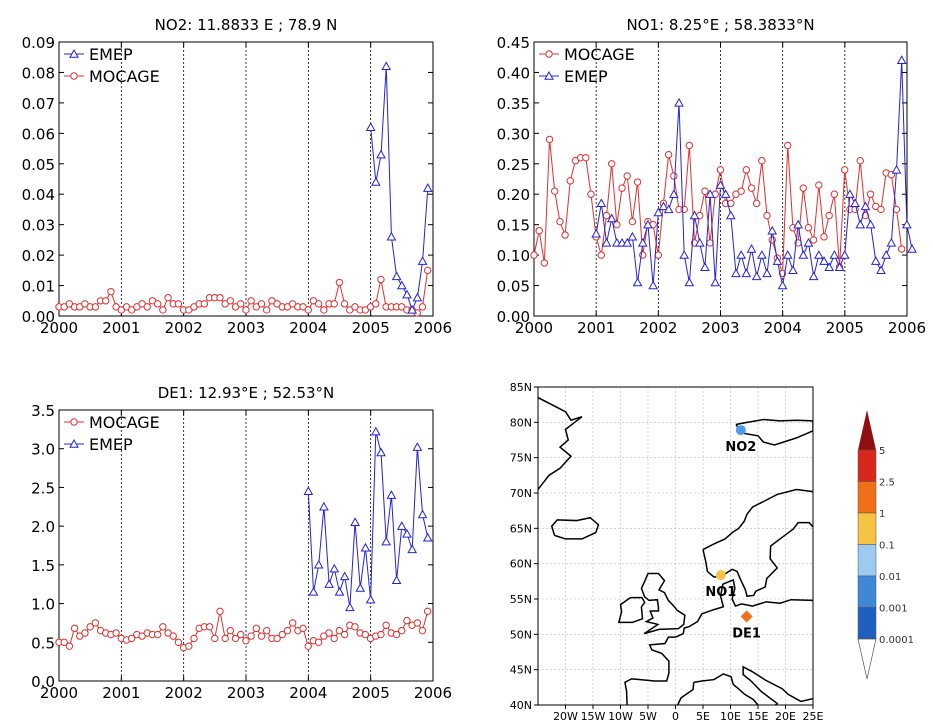 Image resolution: width=933 pixels, height=721 pixels. Describe the element at coordinates (513, 104) in the screenshot. I see `y-tick-label: 0.35` at that location.